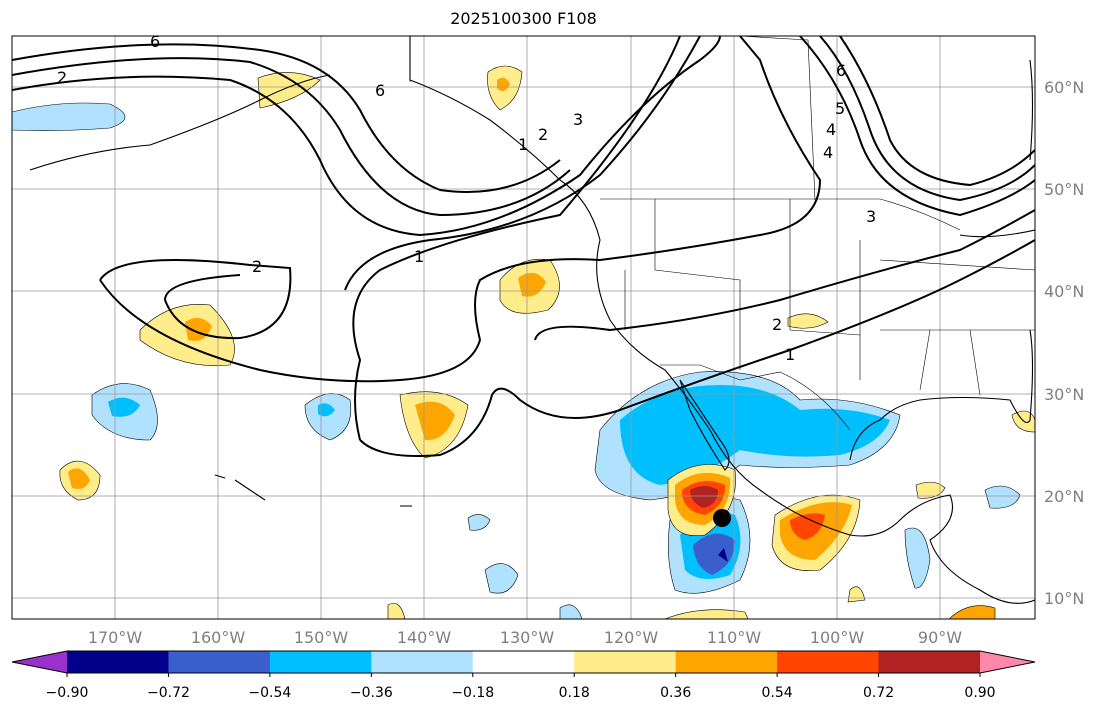 This screenshot has width=1105, height=712. Describe the element at coordinates (1007, 662) in the screenshot. I see `colorbar-max-extension` at that location.